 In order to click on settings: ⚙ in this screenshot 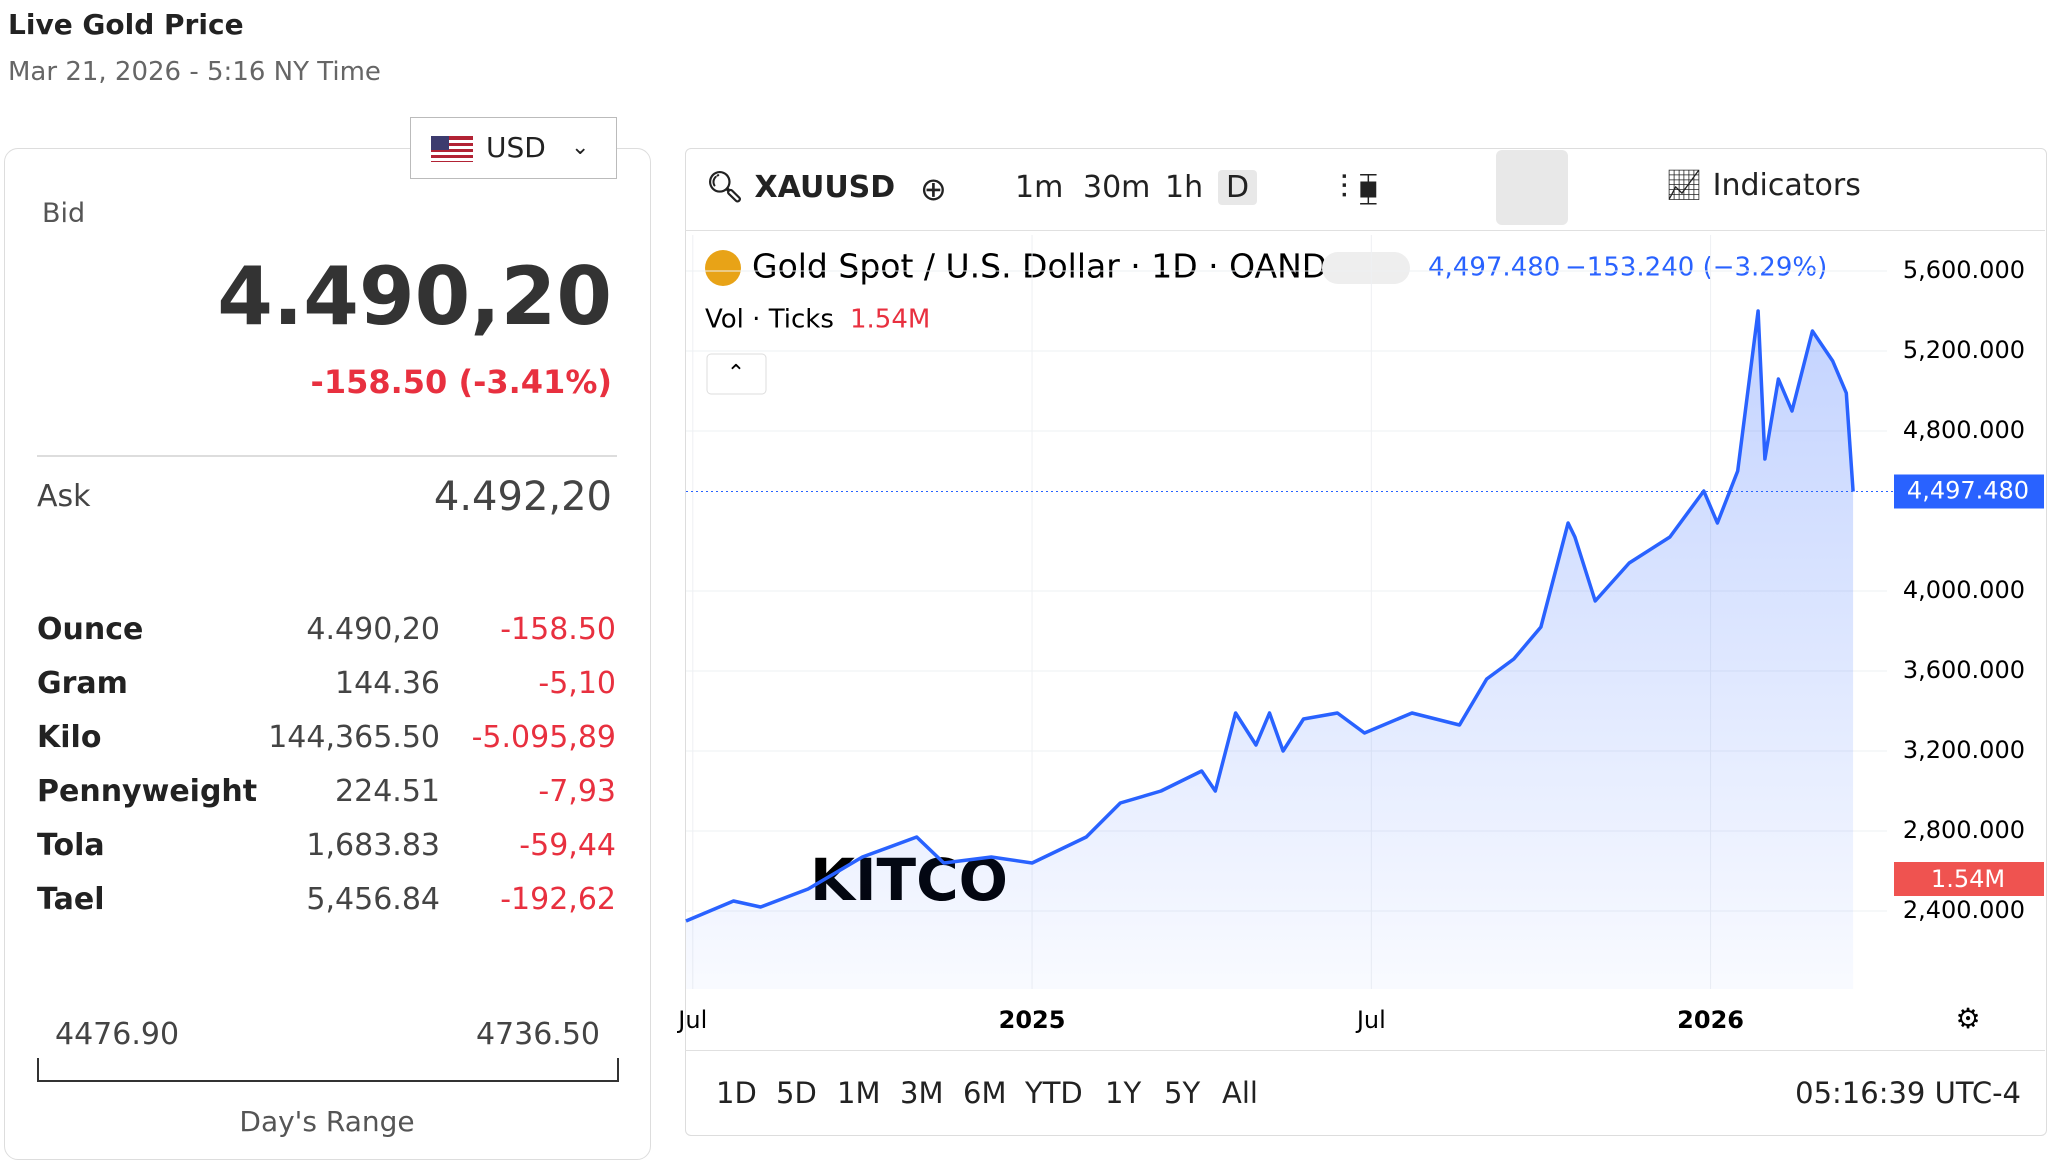, I will do `click(1967, 1018)`.